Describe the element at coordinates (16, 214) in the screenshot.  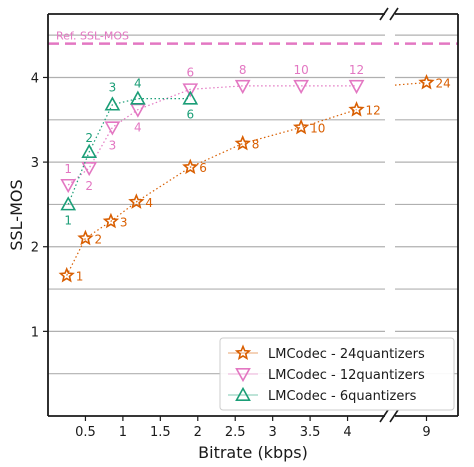
I see `y-axis-label: SSL-MOS` at that location.